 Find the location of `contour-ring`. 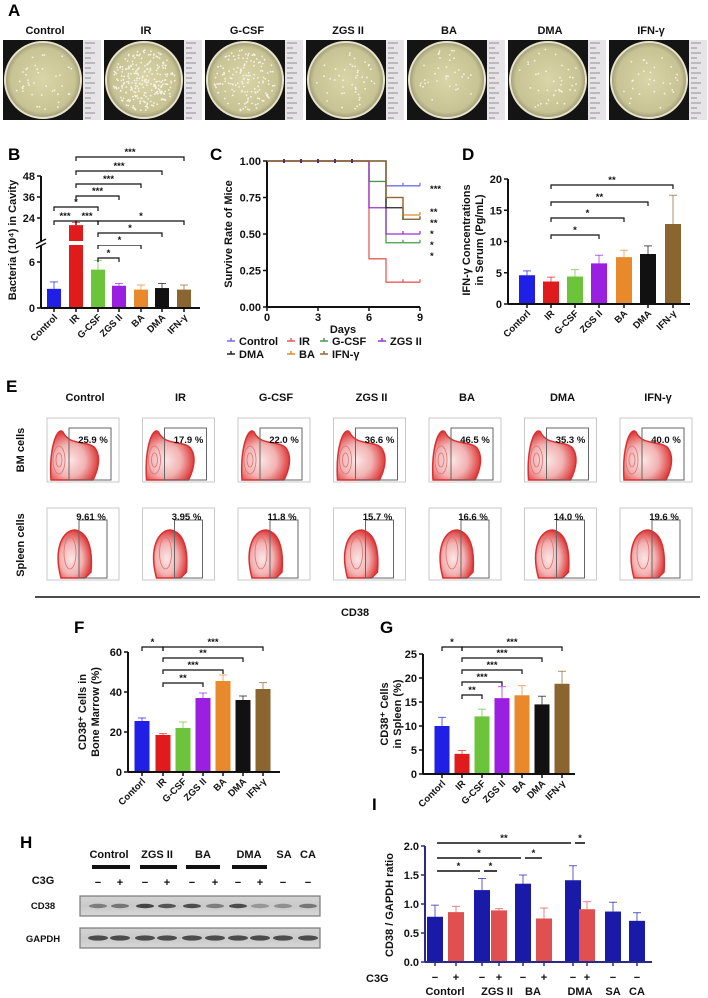

contour-ring is located at coordinates (345, 460).